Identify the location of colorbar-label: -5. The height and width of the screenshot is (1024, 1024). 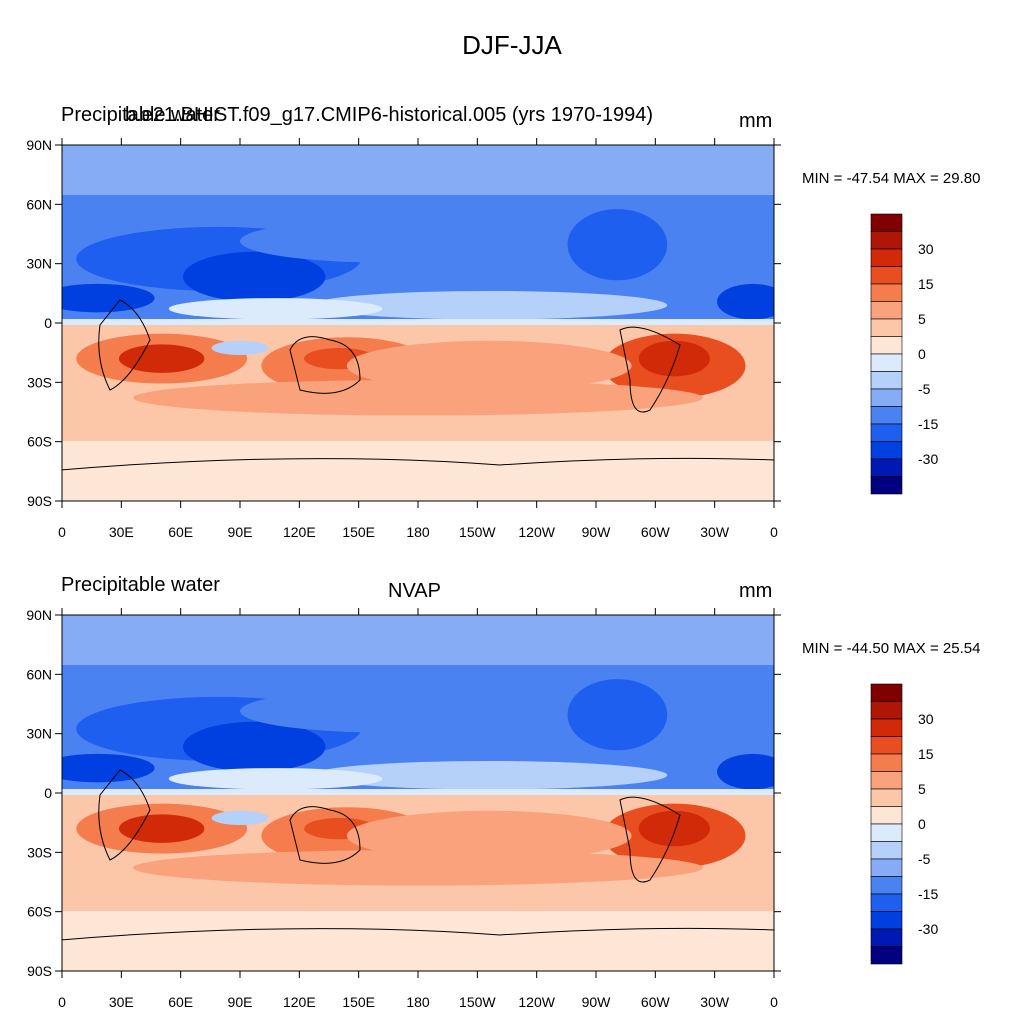
(924, 389).